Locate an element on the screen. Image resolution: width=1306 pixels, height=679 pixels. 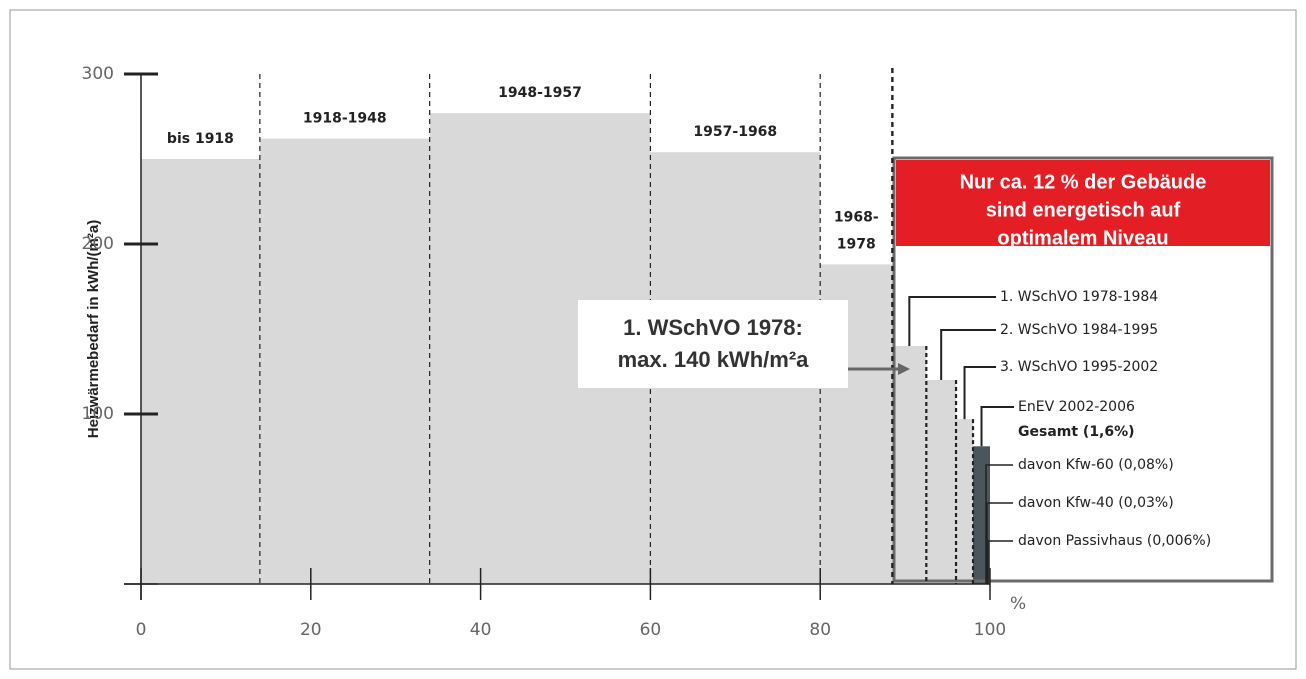
category-label: 1968- is located at coordinates (856, 217).